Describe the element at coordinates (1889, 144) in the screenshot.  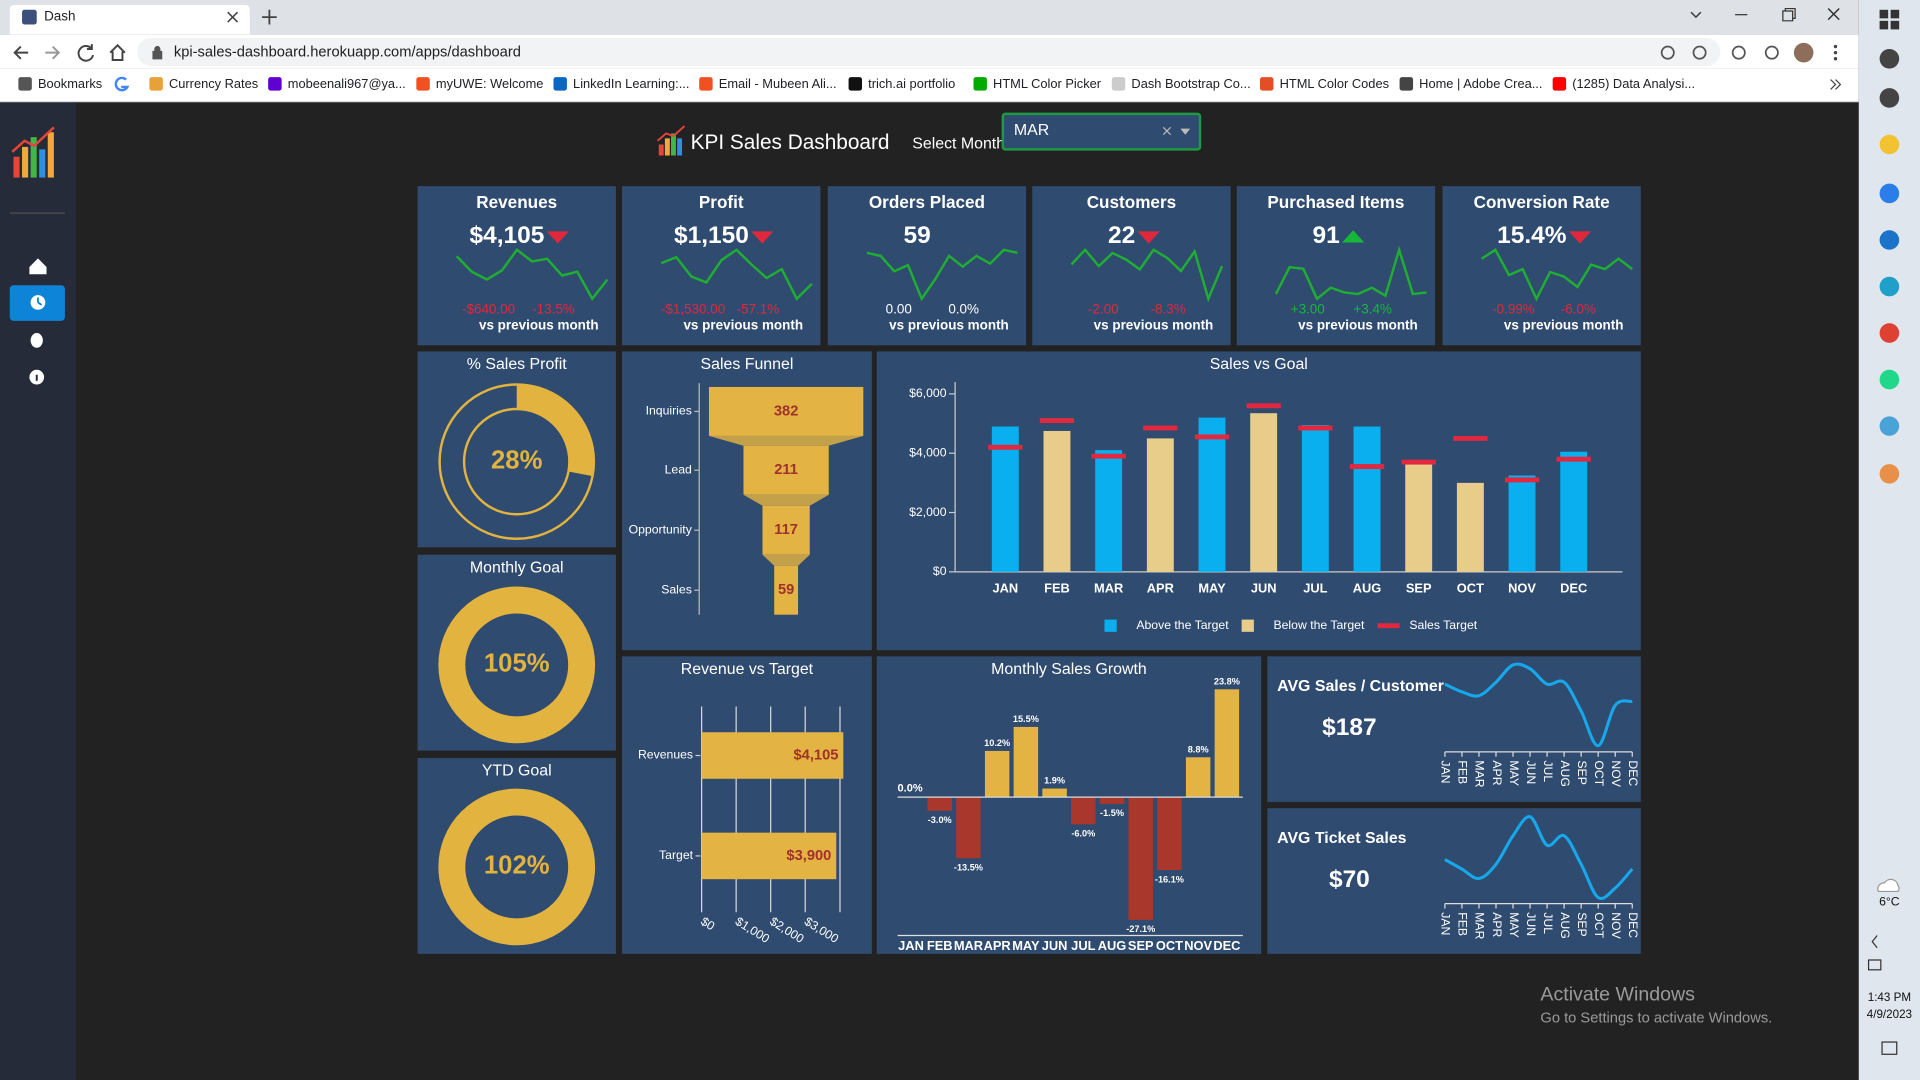
I see `taskbar-explorer` at that location.